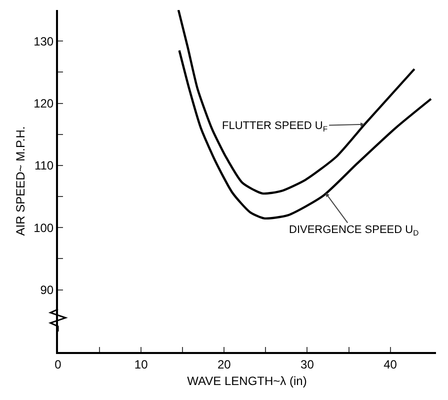  What do you see at coordinates (44, 165) in the screenshot?
I see `y-tick-label: 110` at bounding box center [44, 165].